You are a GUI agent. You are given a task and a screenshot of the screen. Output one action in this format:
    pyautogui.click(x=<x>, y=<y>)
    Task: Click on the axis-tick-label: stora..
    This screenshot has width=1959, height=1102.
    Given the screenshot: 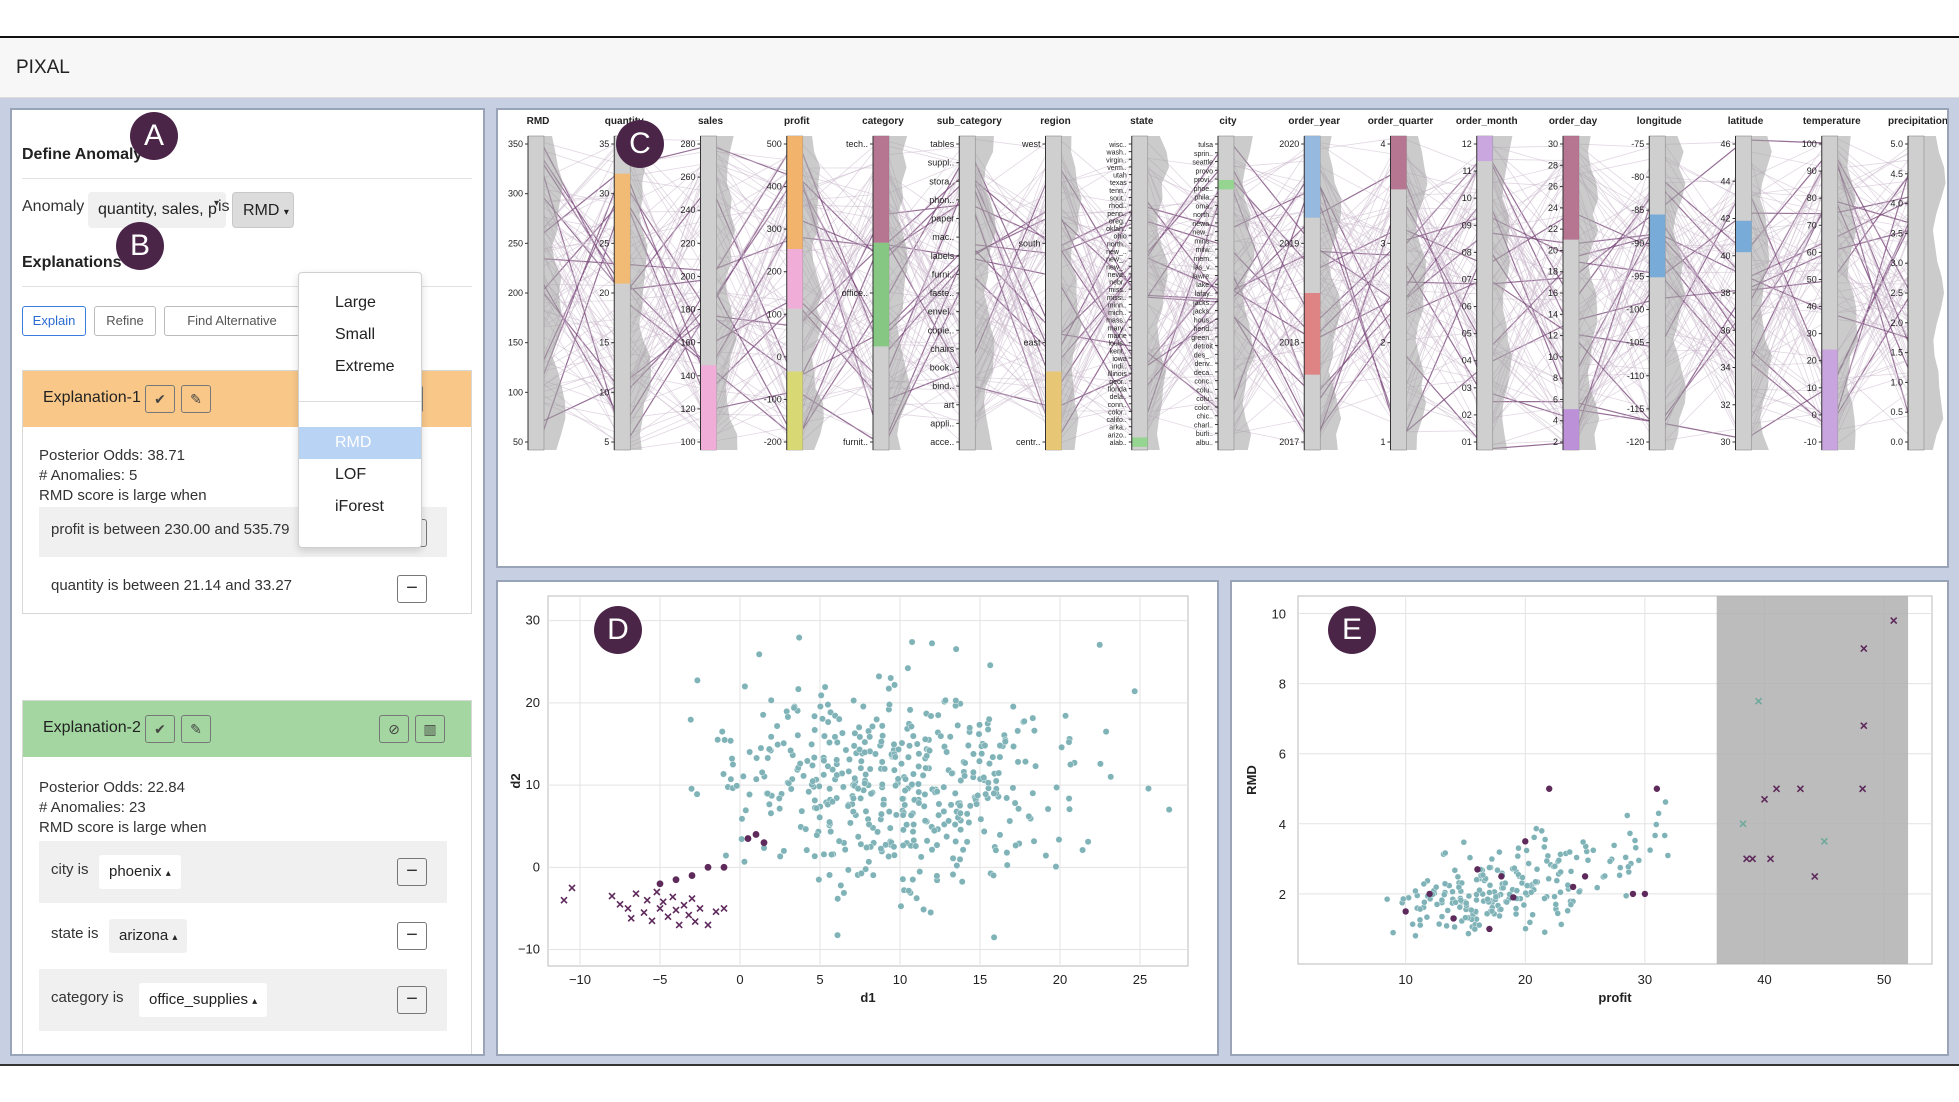 What is the action you would take?
    pyautogui.click(x=941, y=181)
    